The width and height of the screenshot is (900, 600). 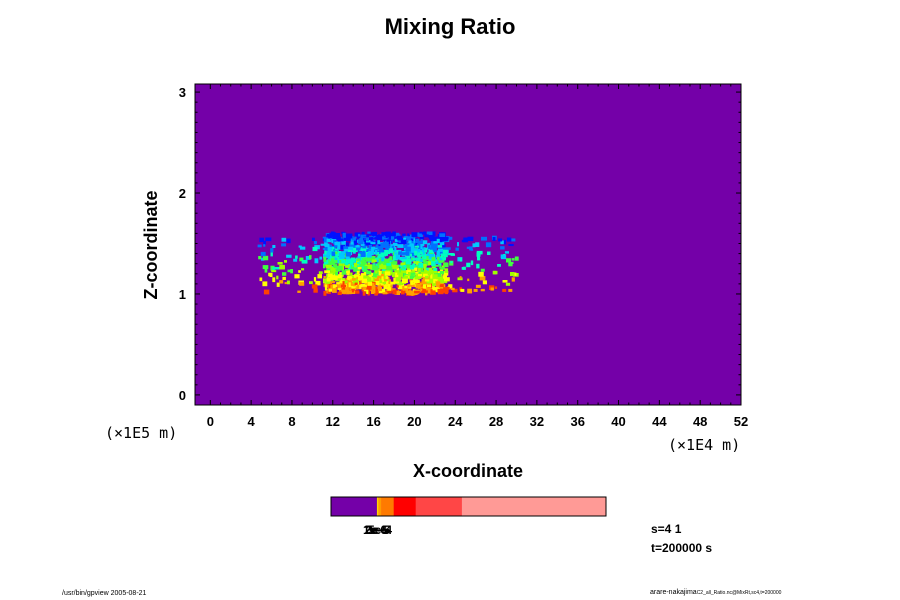 I want to click on slice-info: s=4 1, so click(x=666, y=529).